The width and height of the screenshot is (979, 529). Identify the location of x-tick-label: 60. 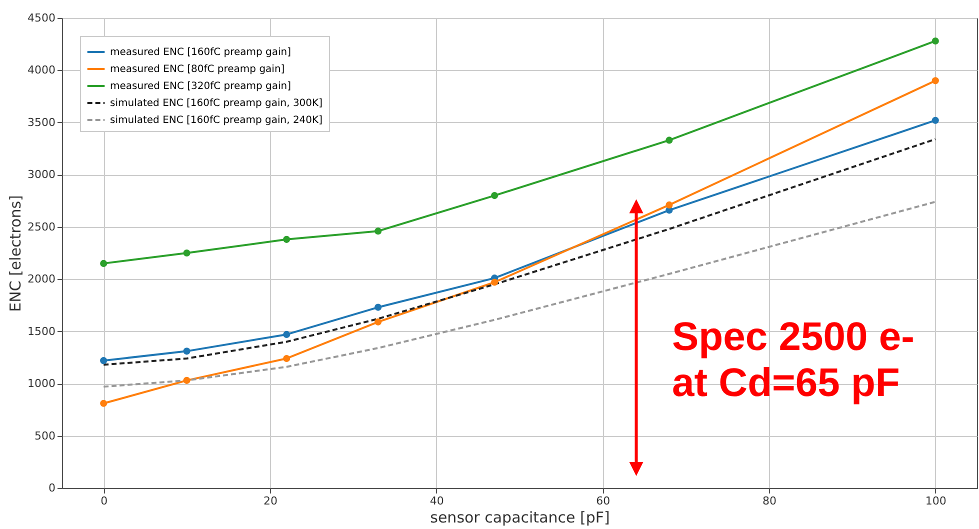
(603, 501).